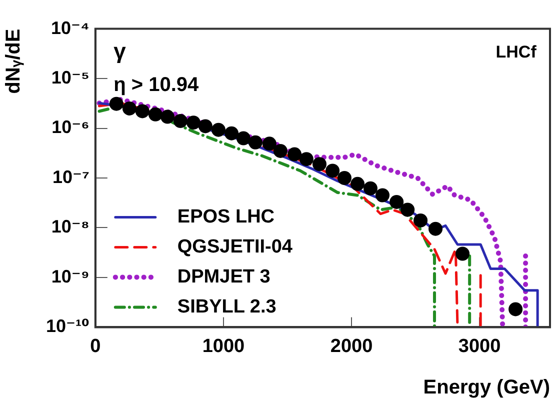 The height and width of the screenshot is (404, 557). I want to click on y-axis-title: dNᵧ/dE, so click(13, 61).